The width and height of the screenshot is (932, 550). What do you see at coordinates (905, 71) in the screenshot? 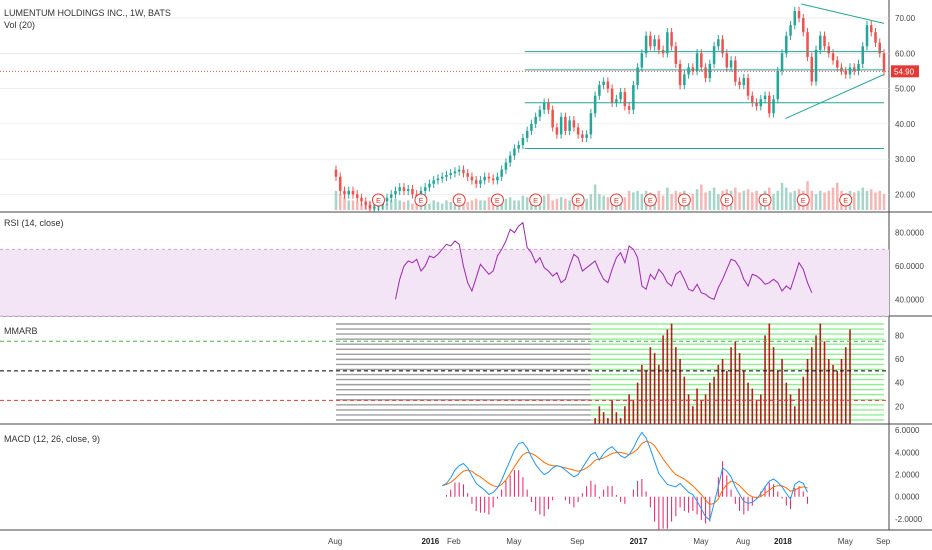
I see `last-price-tag` at bounding box center [905, 71].